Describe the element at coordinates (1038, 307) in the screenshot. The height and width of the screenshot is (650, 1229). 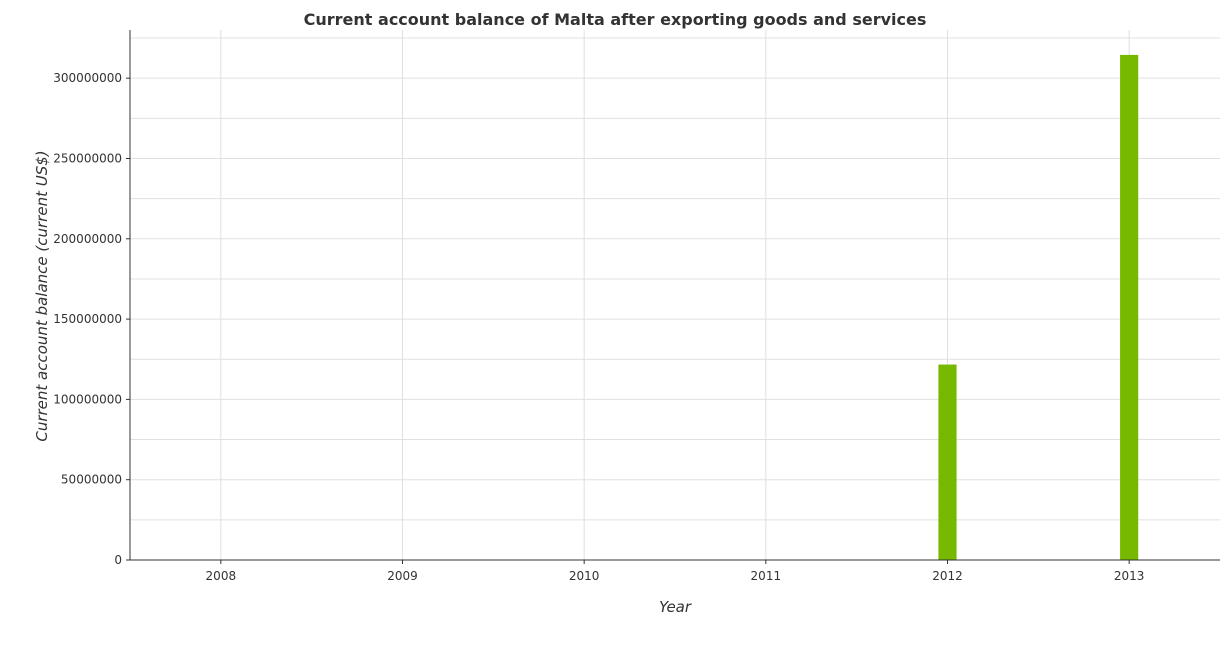
I see `bars` at that location.